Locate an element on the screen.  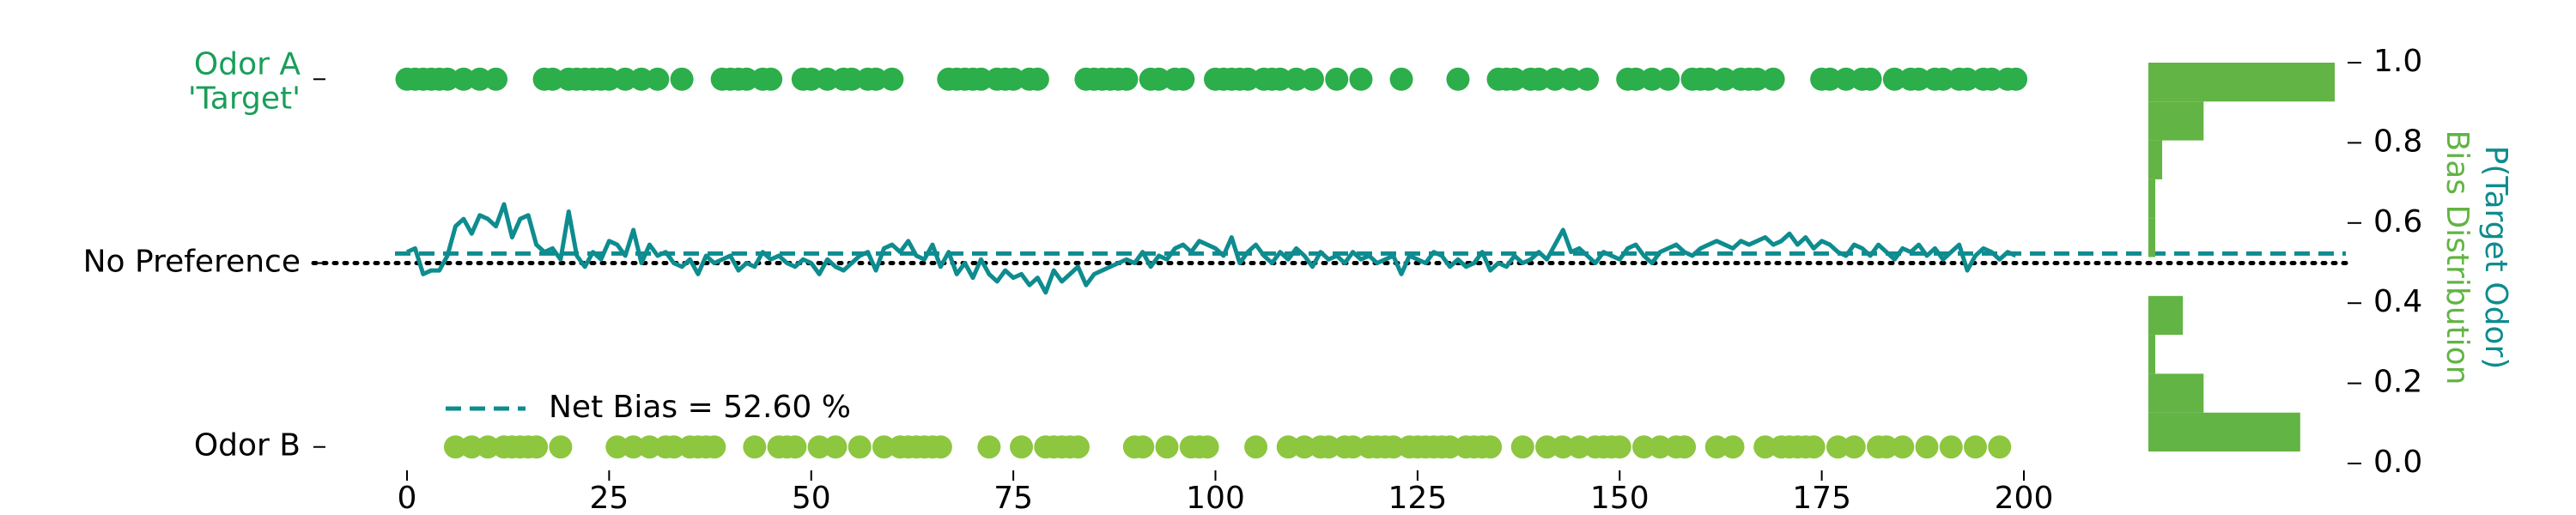
y-tick-label: Odor A 'Target' is located at coordinates (244, 81).